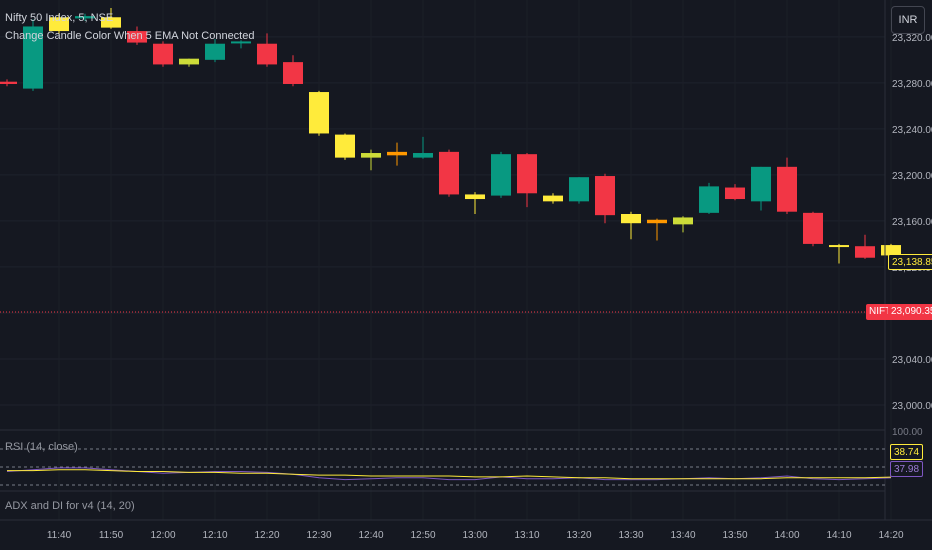 The height and width of the screenshot is (550, 932). I want to click on time-tick-label: 12:40, so click(370, 535).